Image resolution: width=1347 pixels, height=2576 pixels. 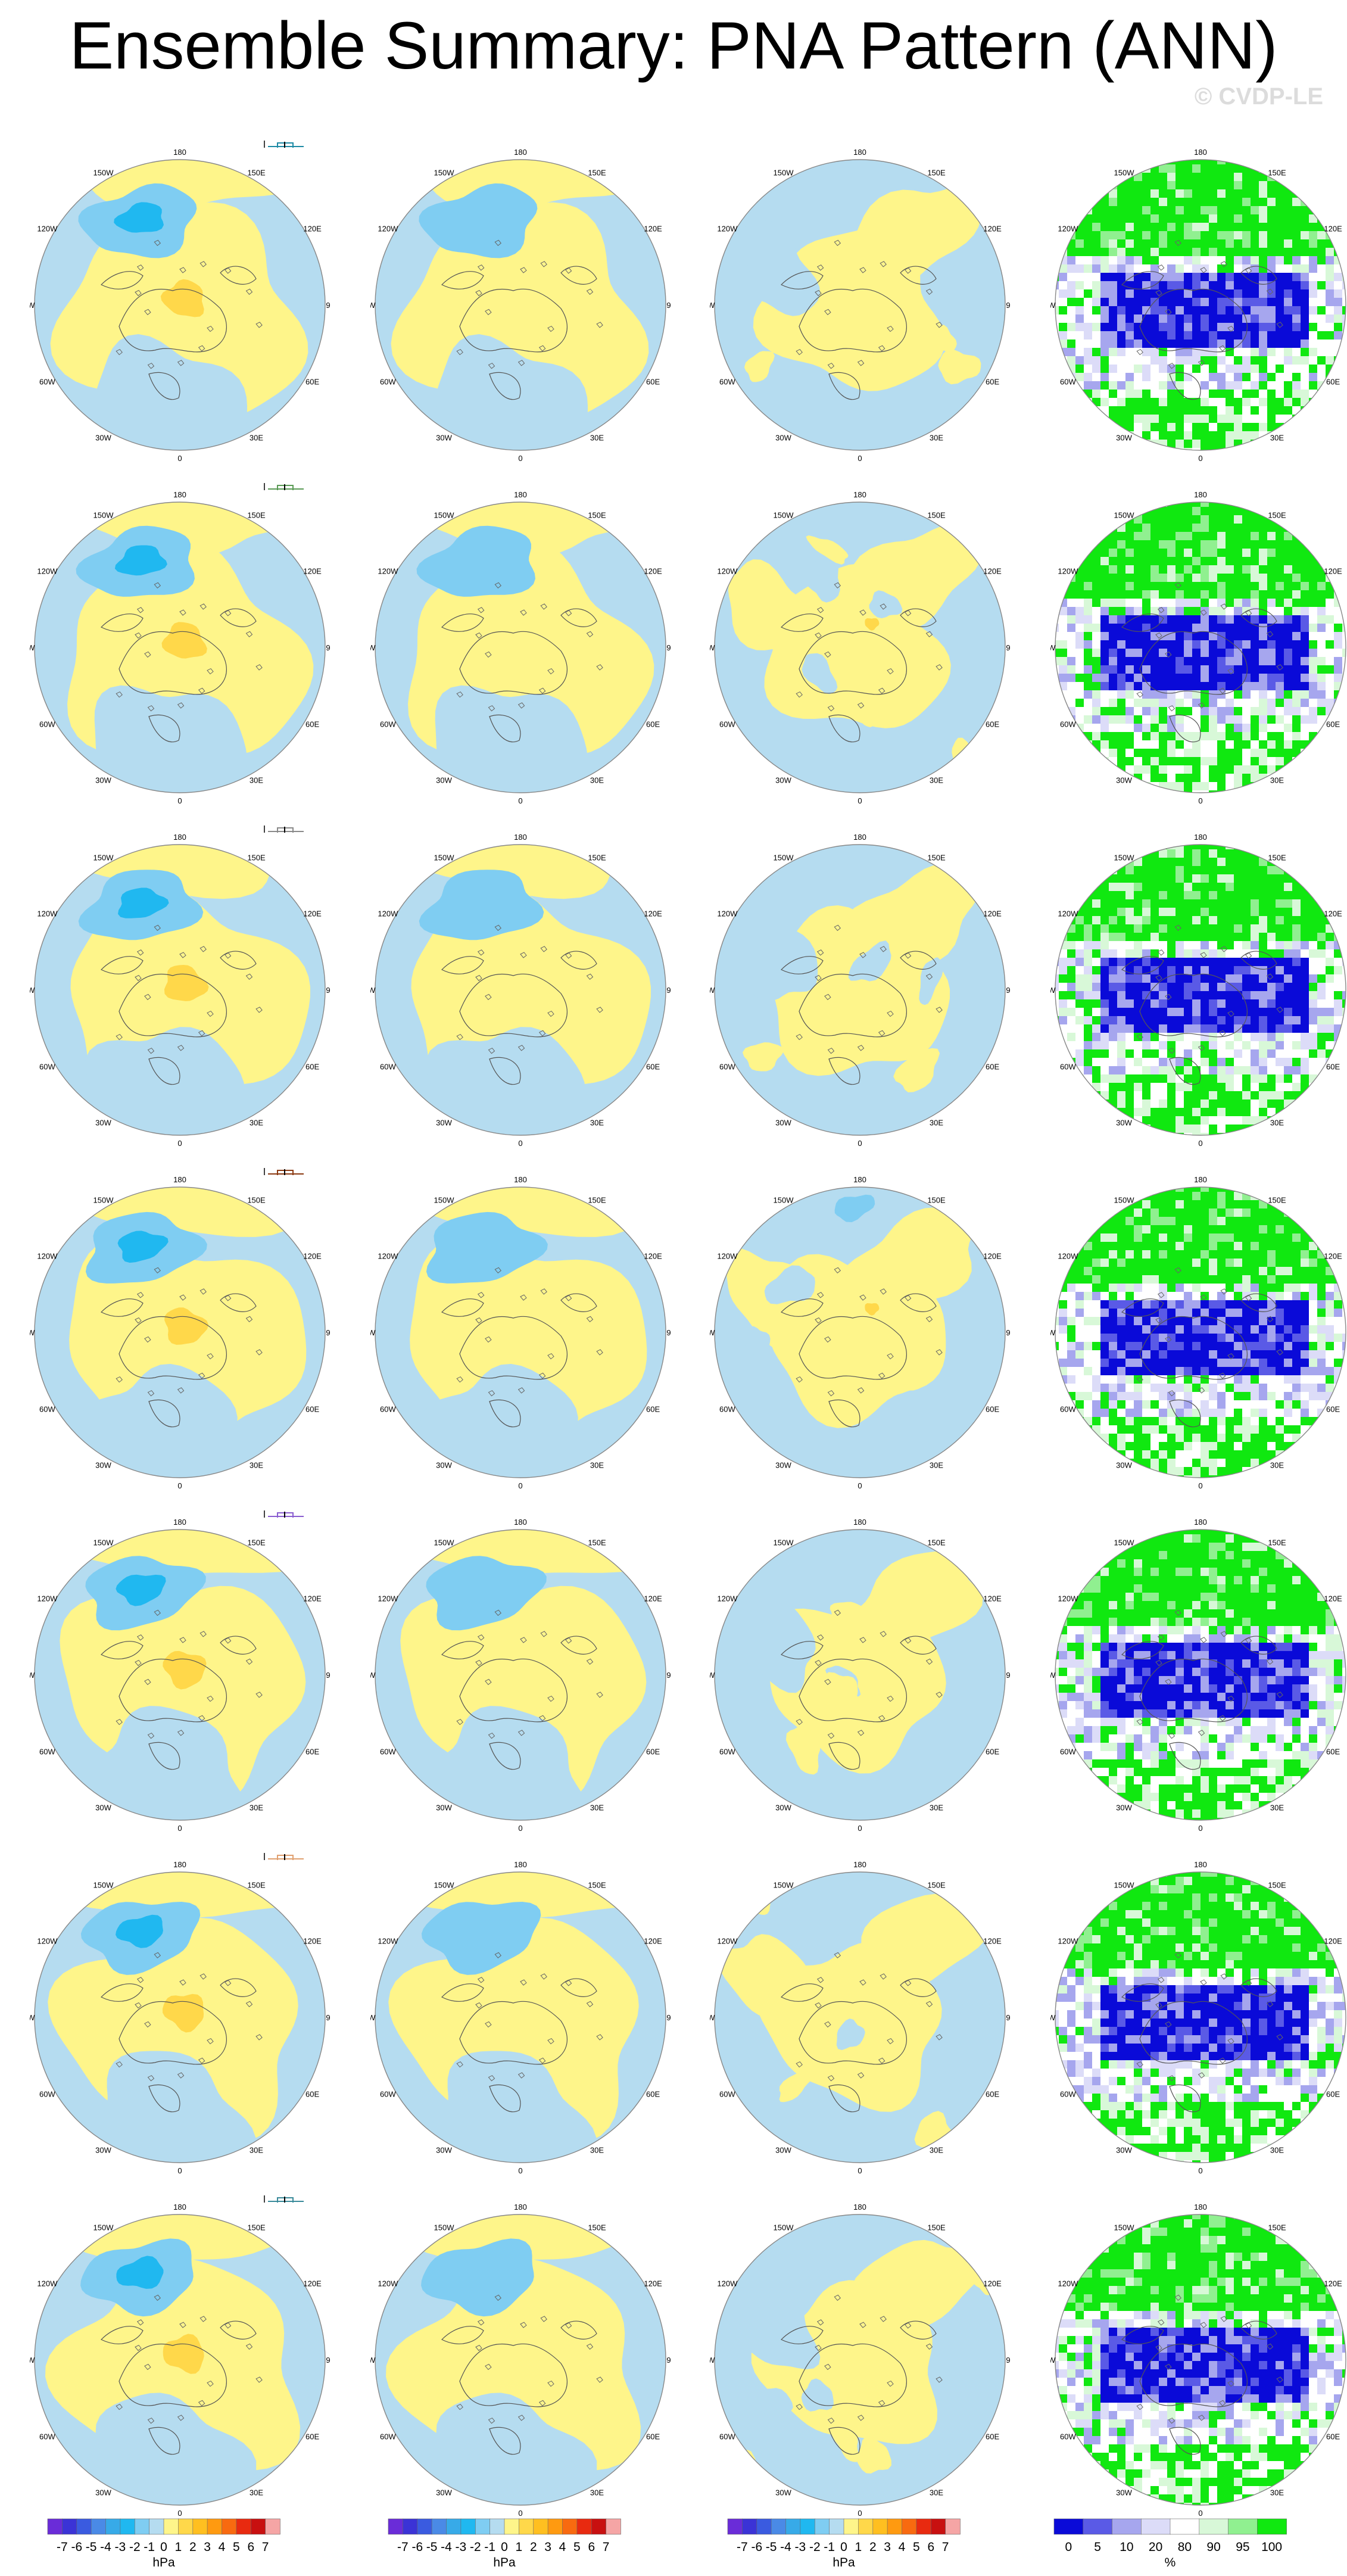 What do you see at coordinates (193, 2547) in the screenshot?
I see `colorbar-tick-label: 2` at bounding box center [193, 2547].